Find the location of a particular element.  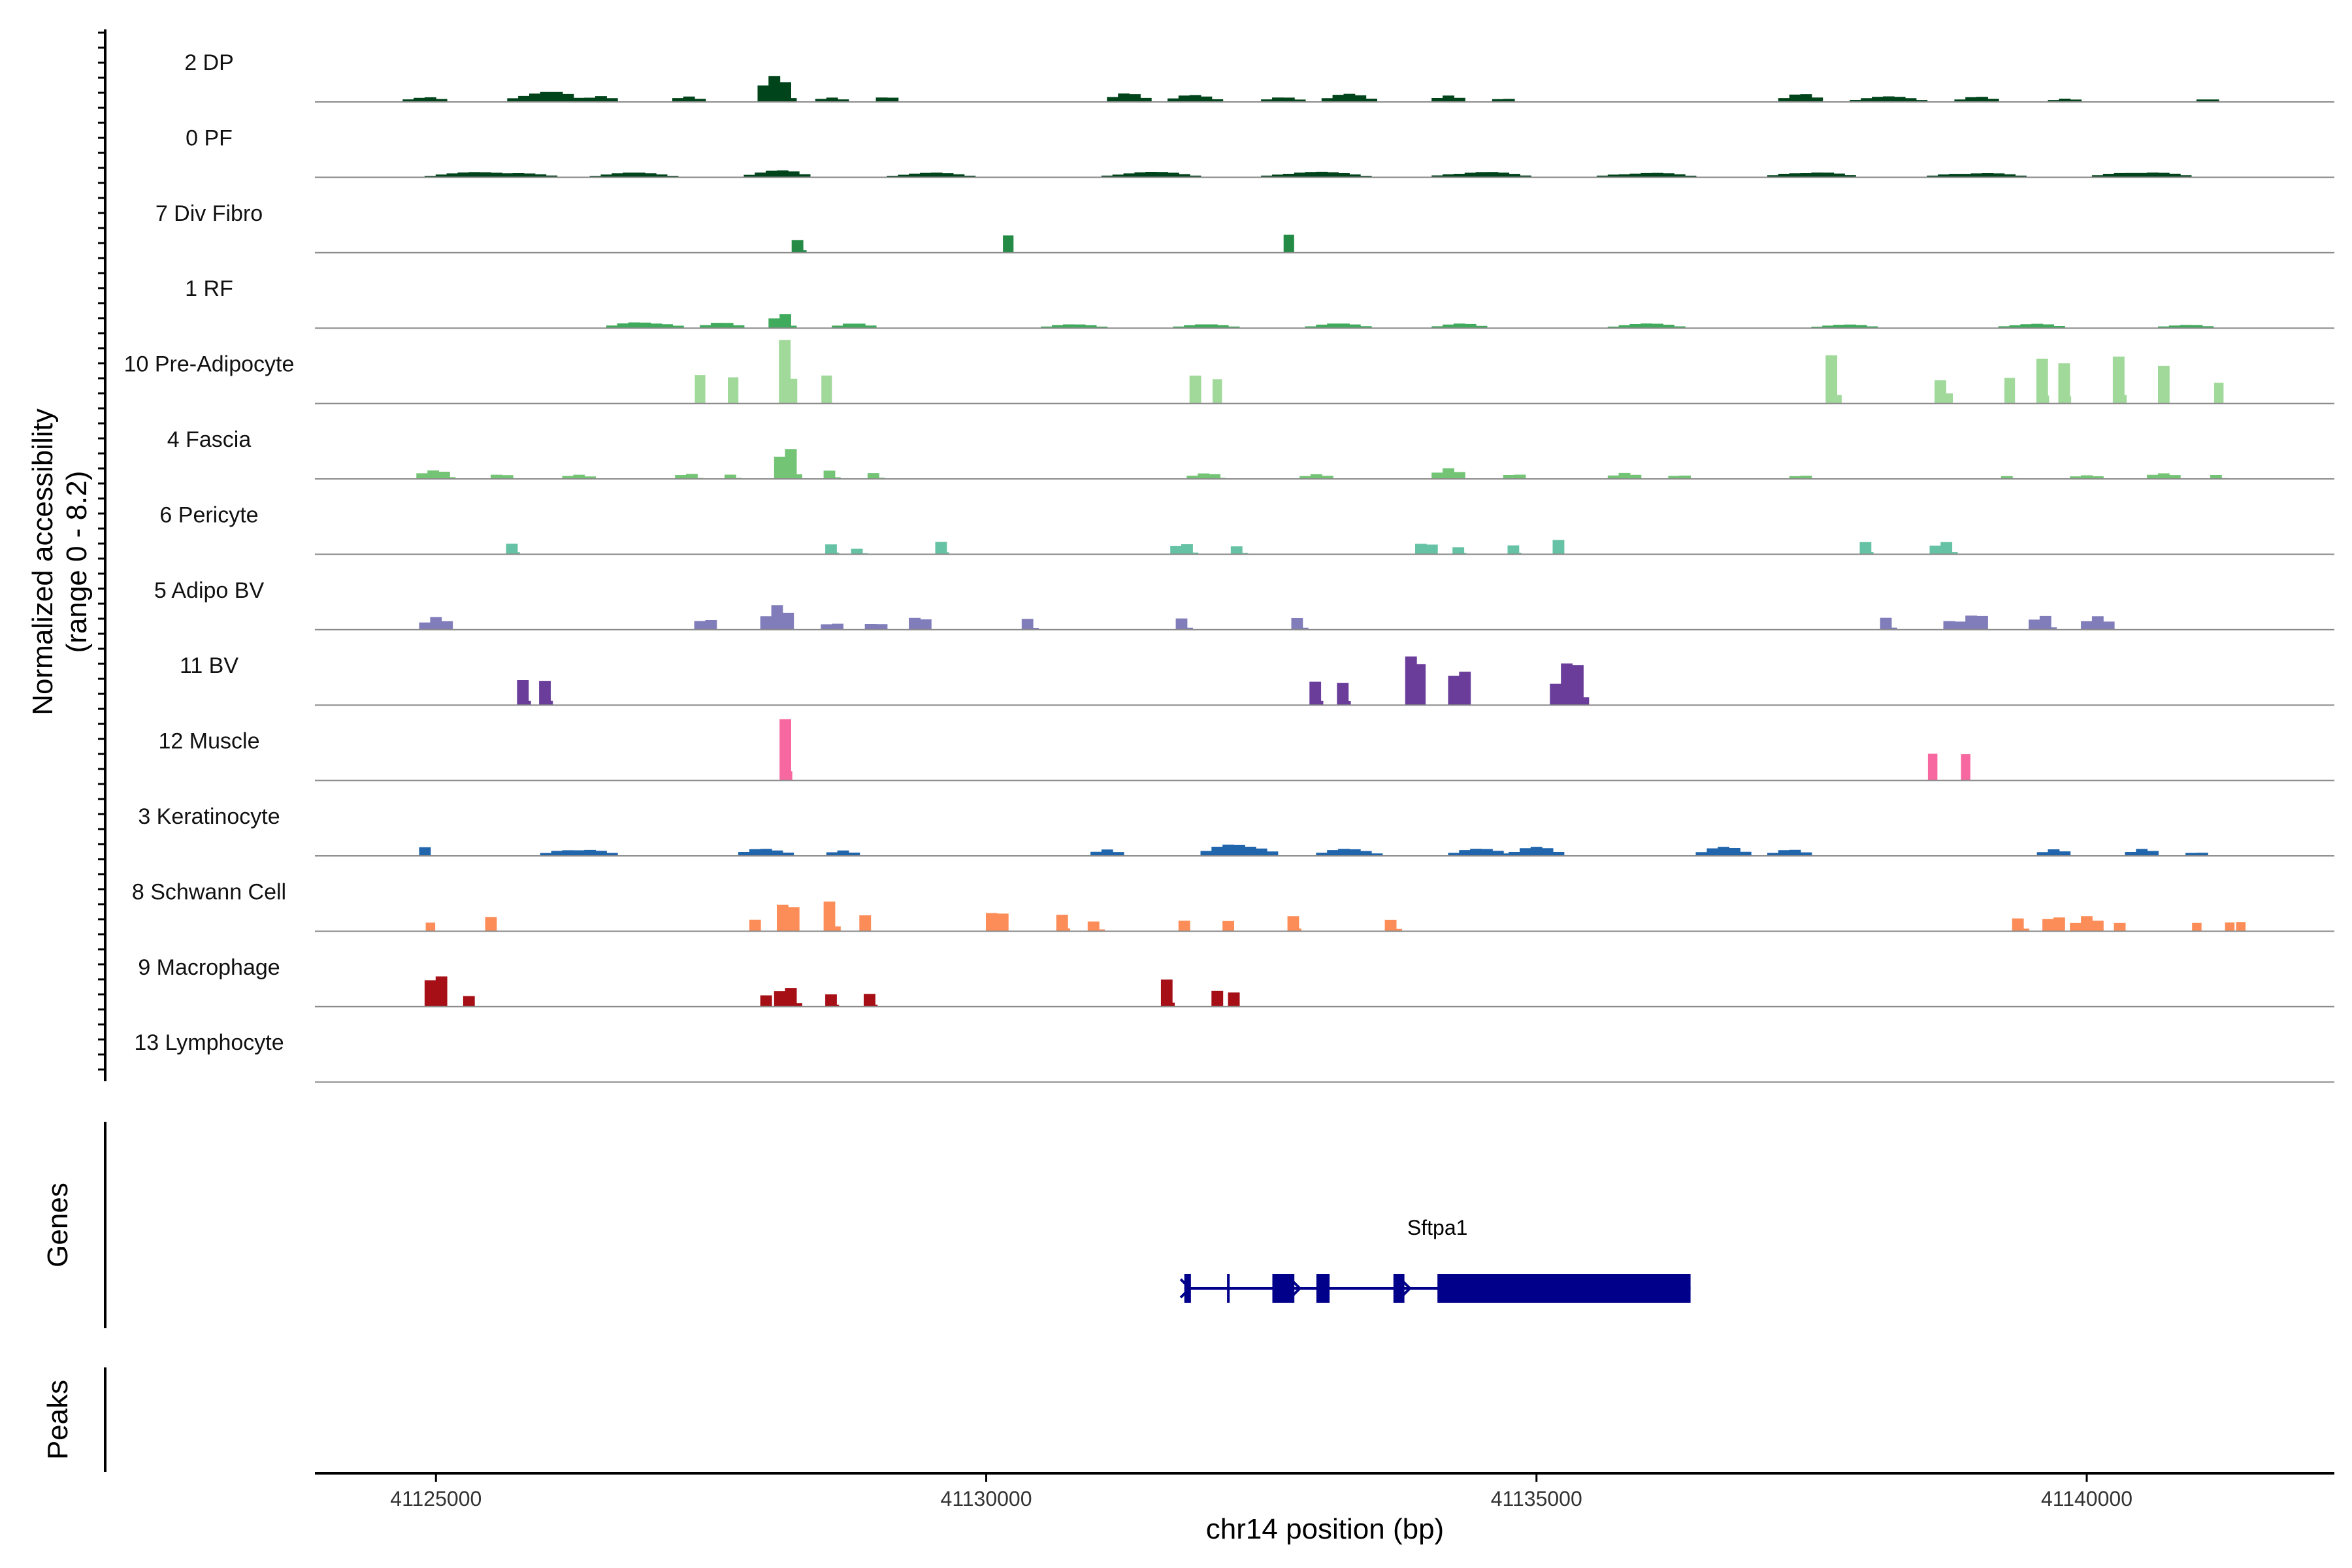

x-tick-label: 41125000 is located at coordinates (436, 1499).